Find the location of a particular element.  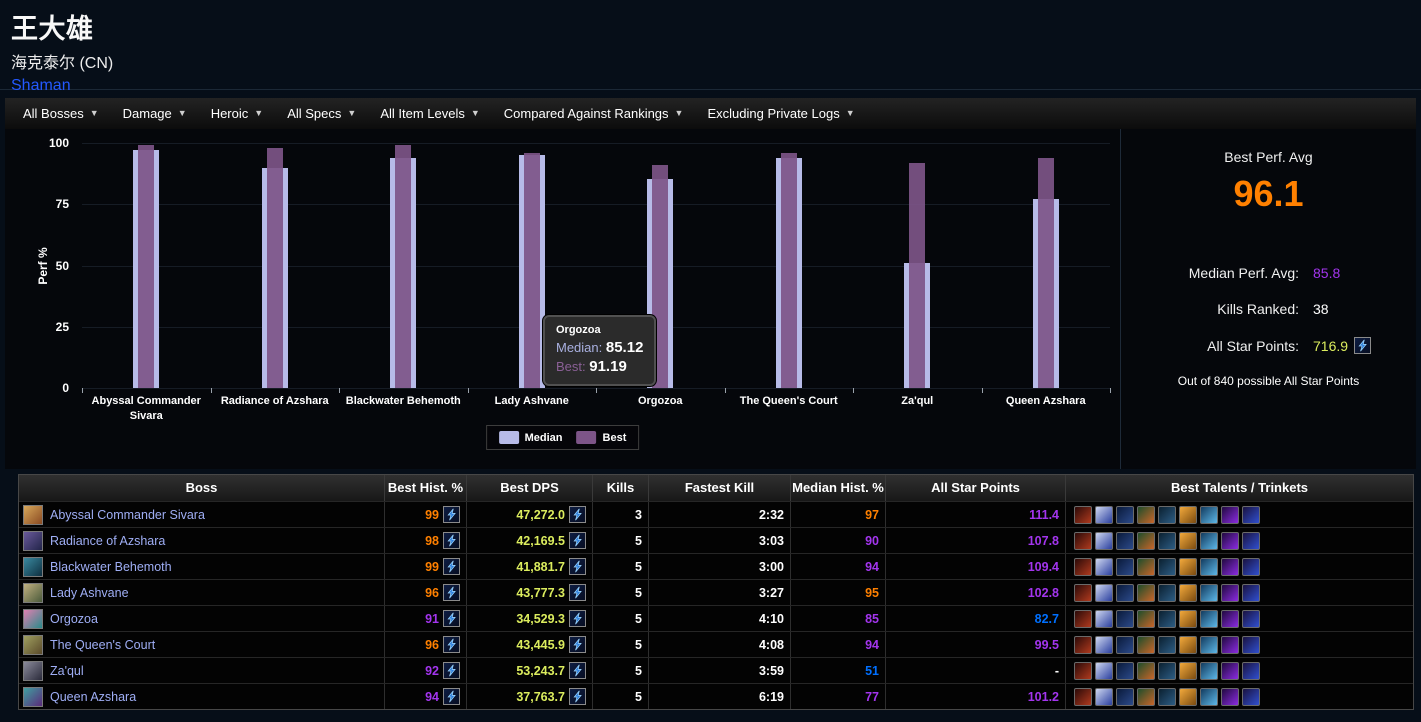

boss-link: Radiance of Azshara is located at coordinates (108, 540).